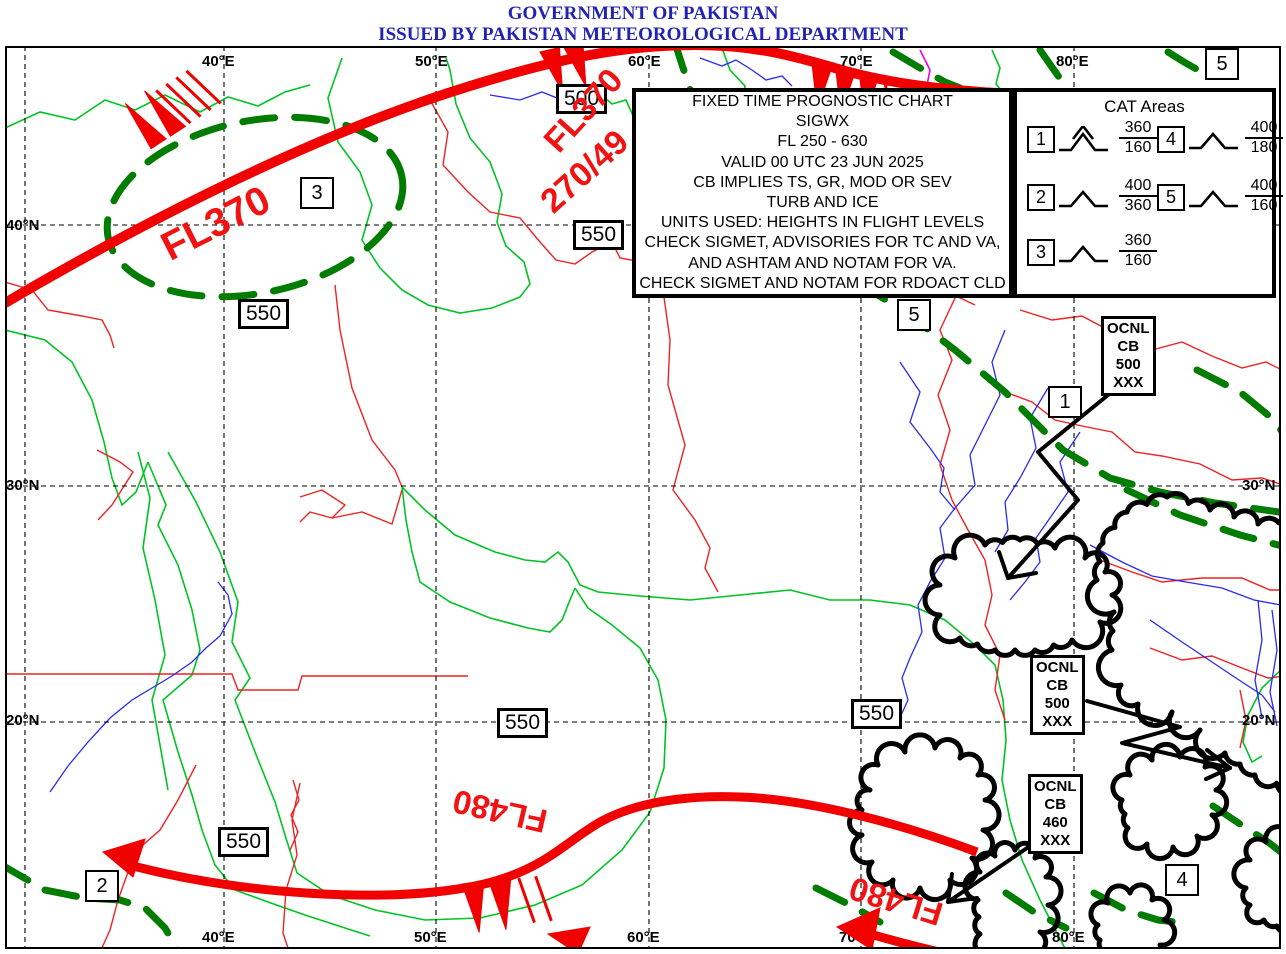 The image size is (1286, 954). What do you see at coordinates (1065, 402) in the screenshot?
I see `cat-area-marker-1: 1` at bounding box center [1065, 402].